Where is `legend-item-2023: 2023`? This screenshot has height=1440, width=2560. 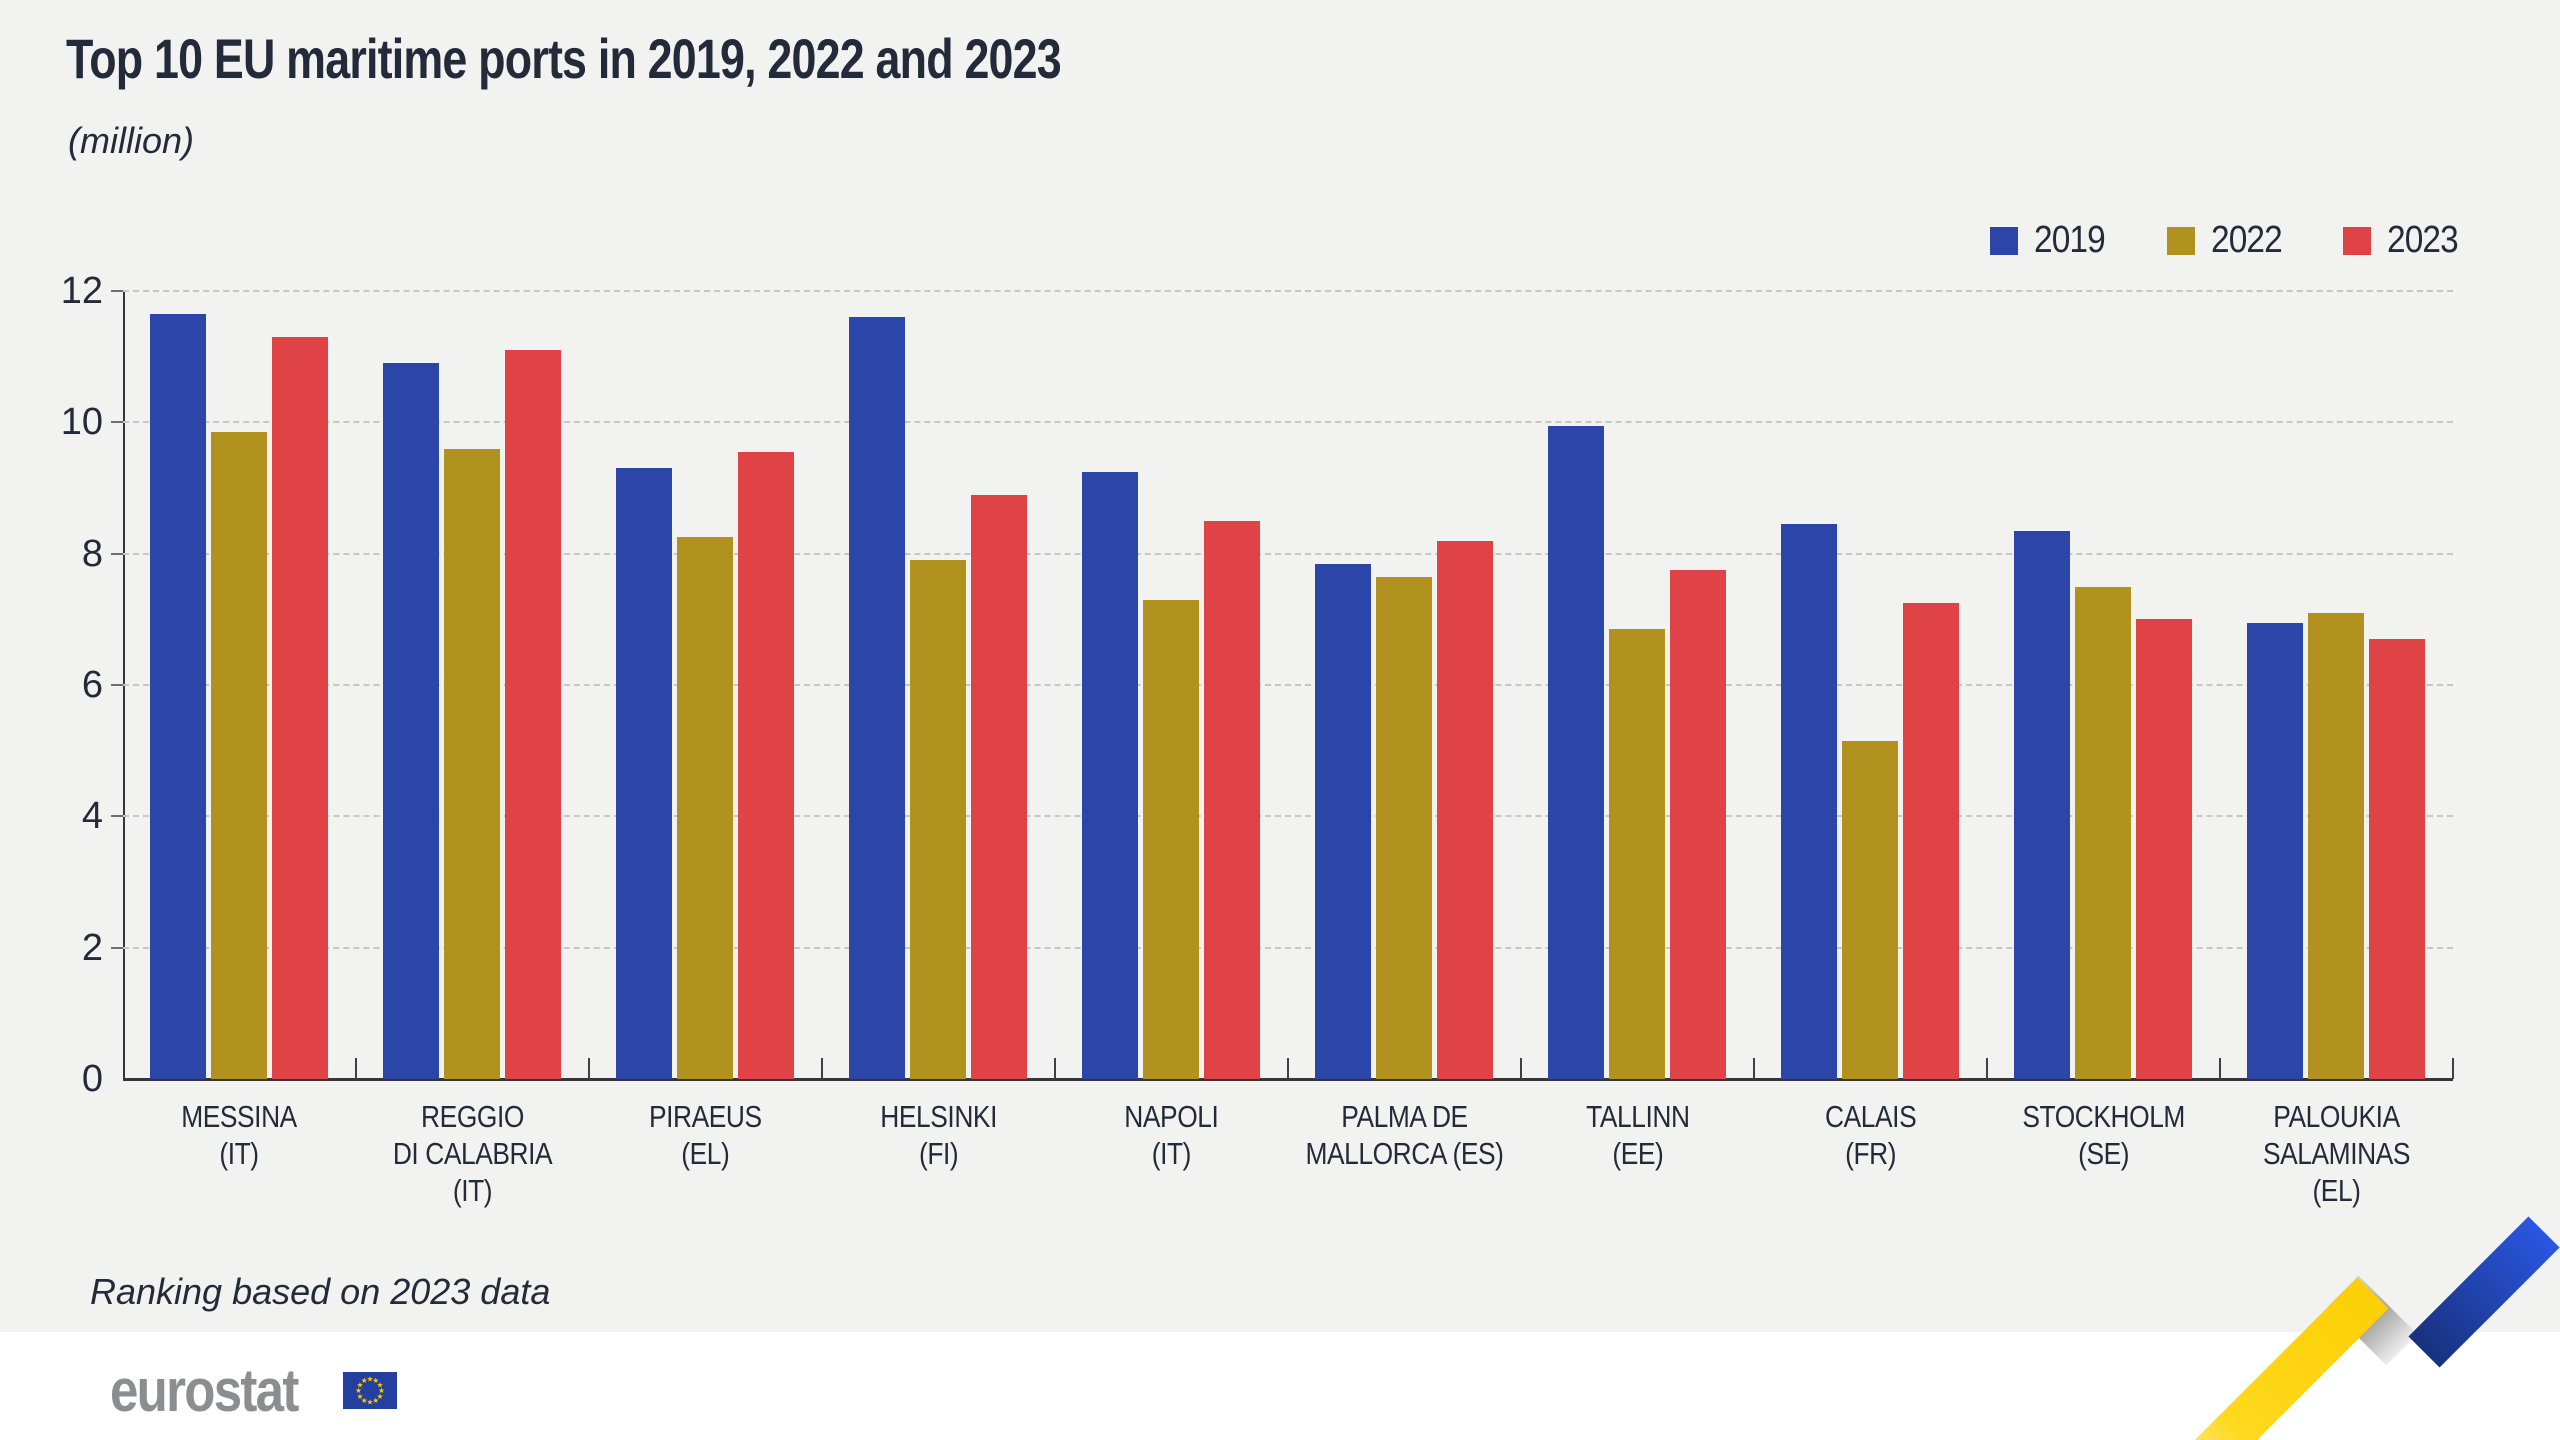
legend-item-2023: 2023 is located at coordinates (2405, 240).